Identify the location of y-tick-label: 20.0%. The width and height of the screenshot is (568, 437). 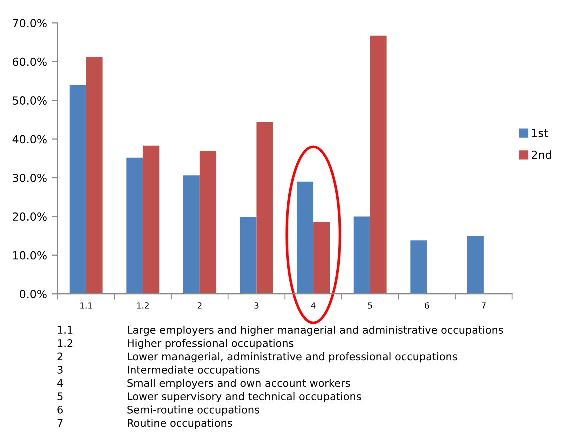
(30, 217).